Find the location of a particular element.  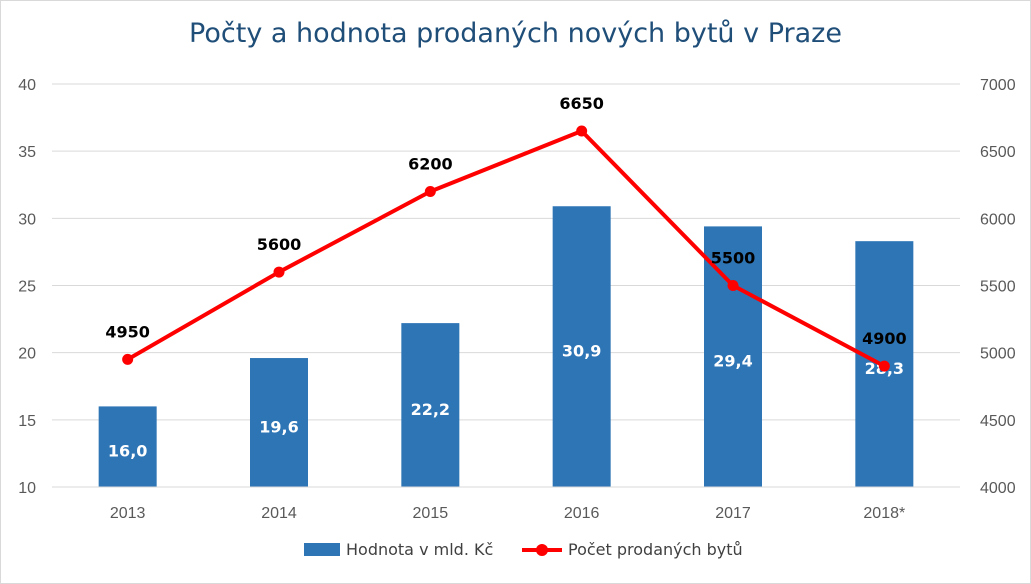

bar-2017 is located at coordinates (733, 357).